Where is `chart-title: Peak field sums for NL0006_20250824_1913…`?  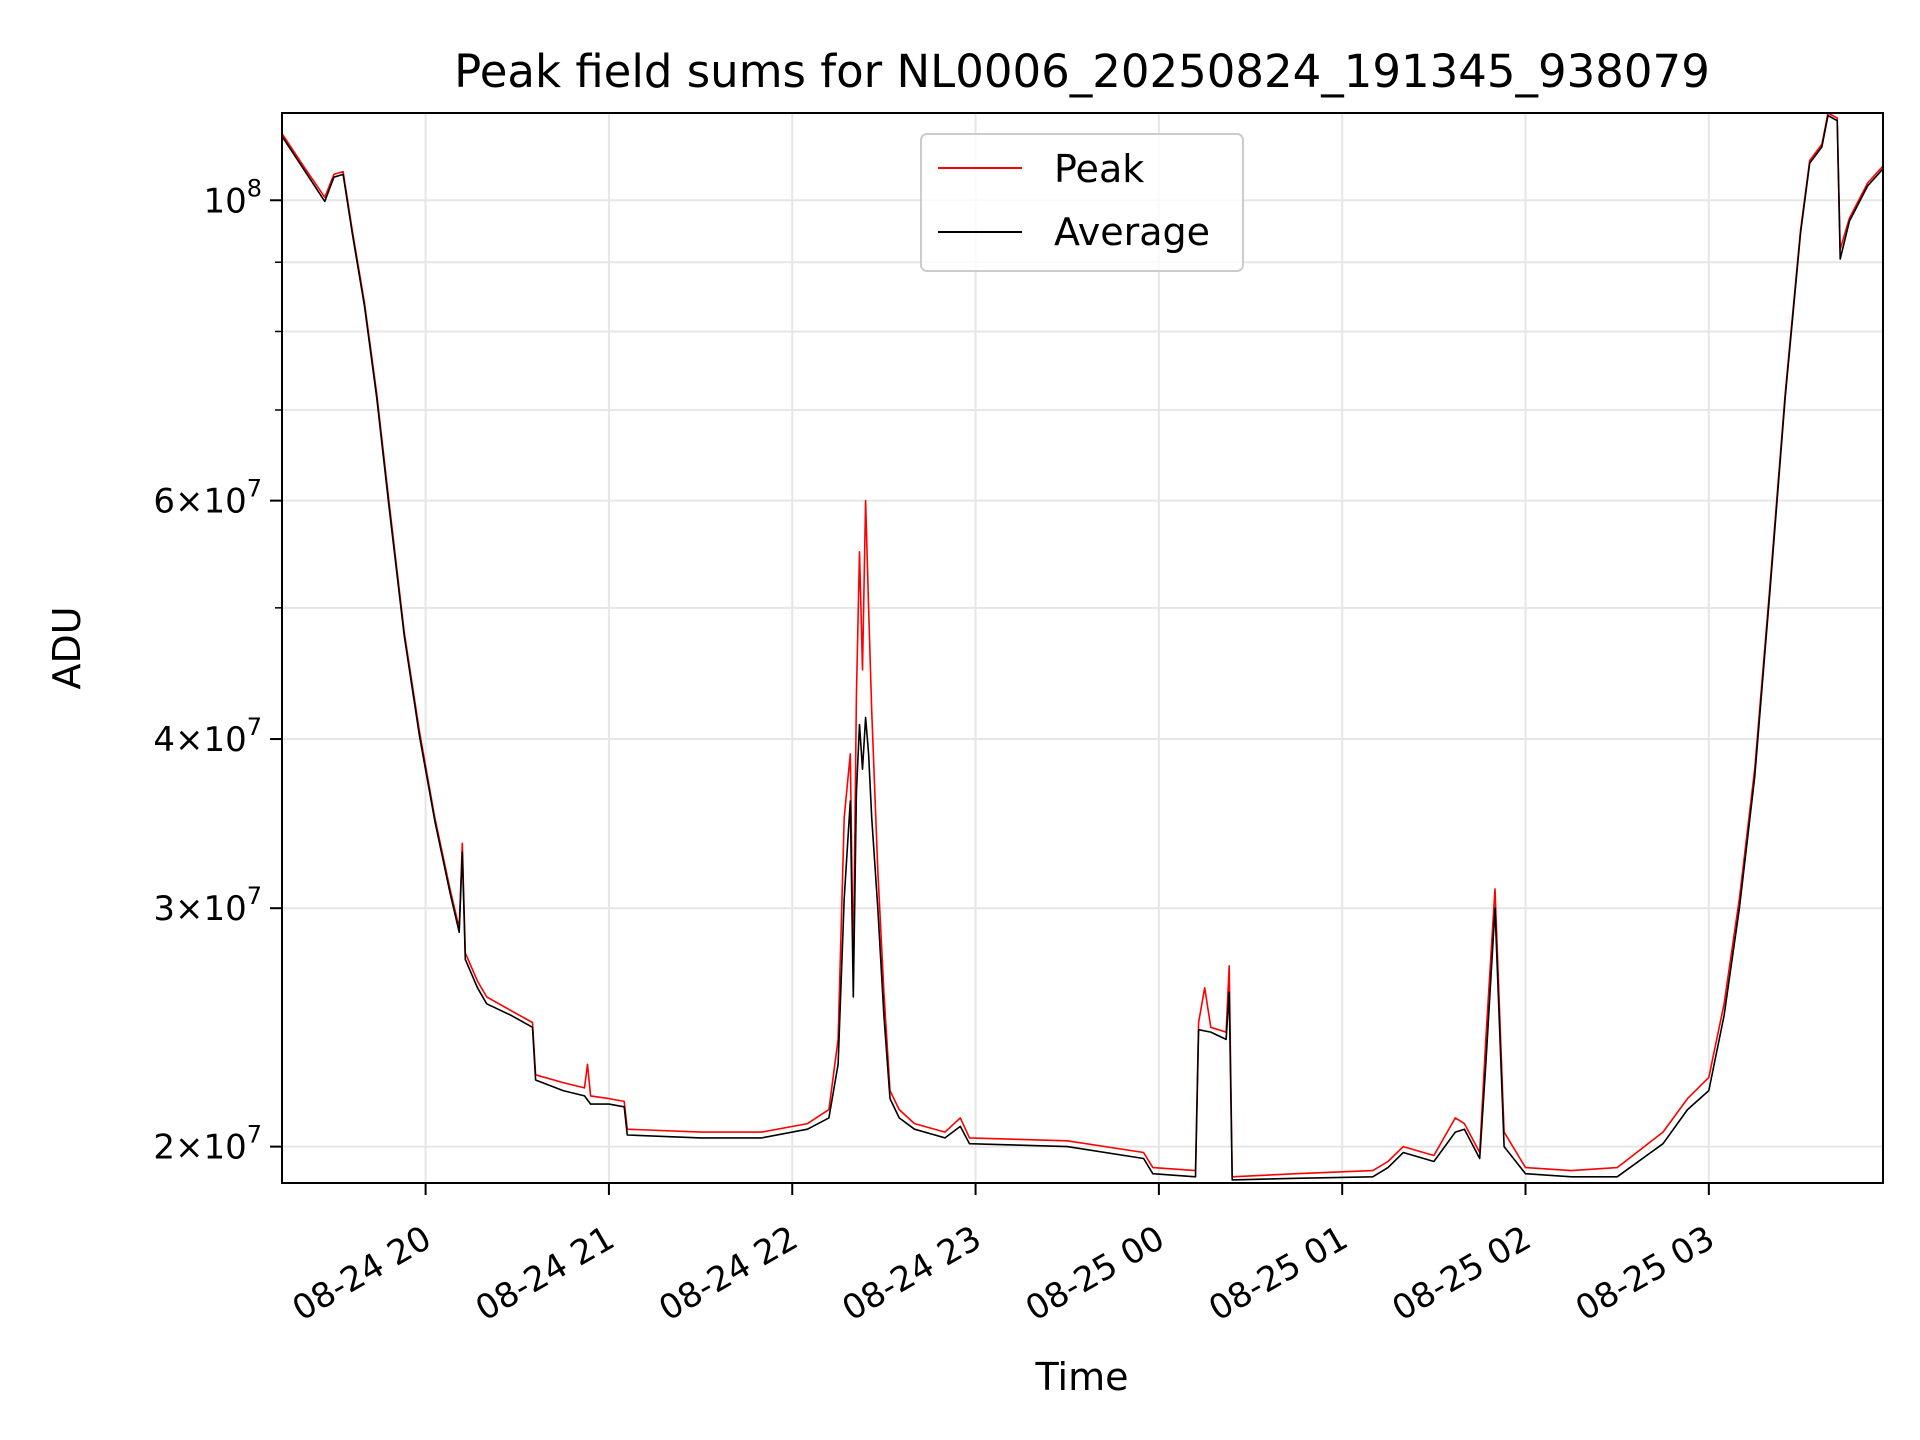
chart-title: Peak field sums for NL0006_20250824_1913… is located at coordinates (1082, 71).